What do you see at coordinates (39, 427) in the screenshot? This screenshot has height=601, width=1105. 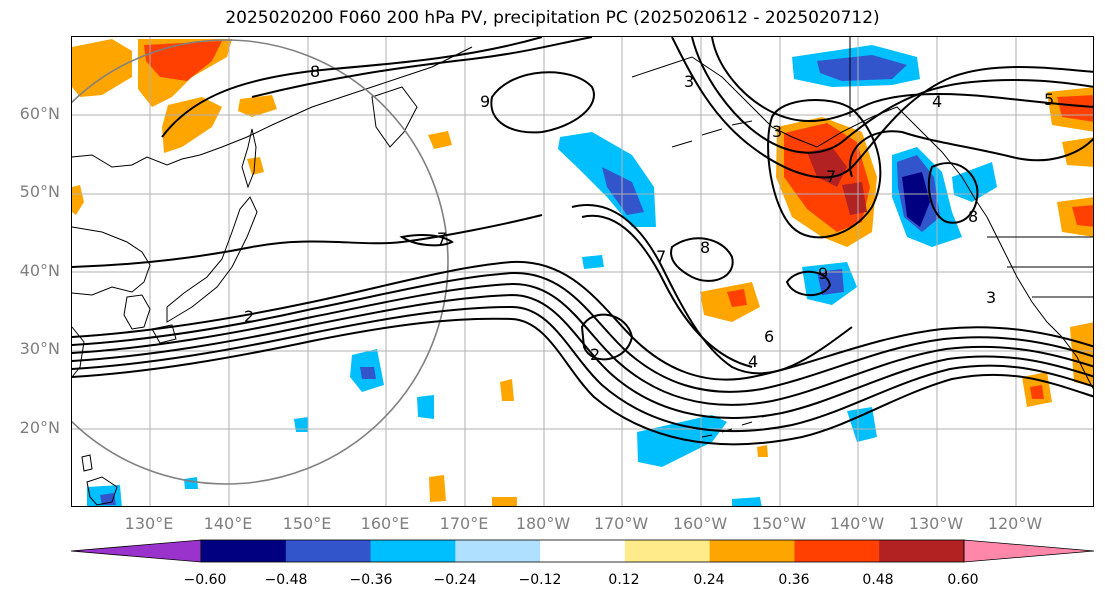 I see `lat-label: 20°N` at bounding box center [39, 427].